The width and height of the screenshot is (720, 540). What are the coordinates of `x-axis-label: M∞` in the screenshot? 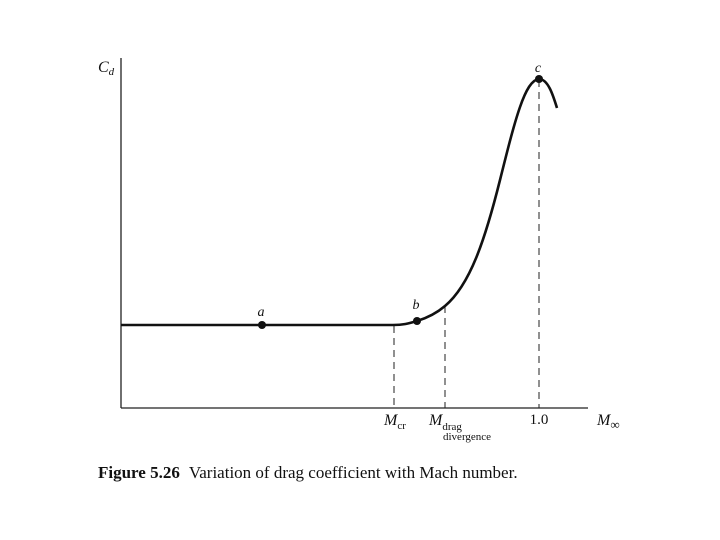 It's located at (608, 422).